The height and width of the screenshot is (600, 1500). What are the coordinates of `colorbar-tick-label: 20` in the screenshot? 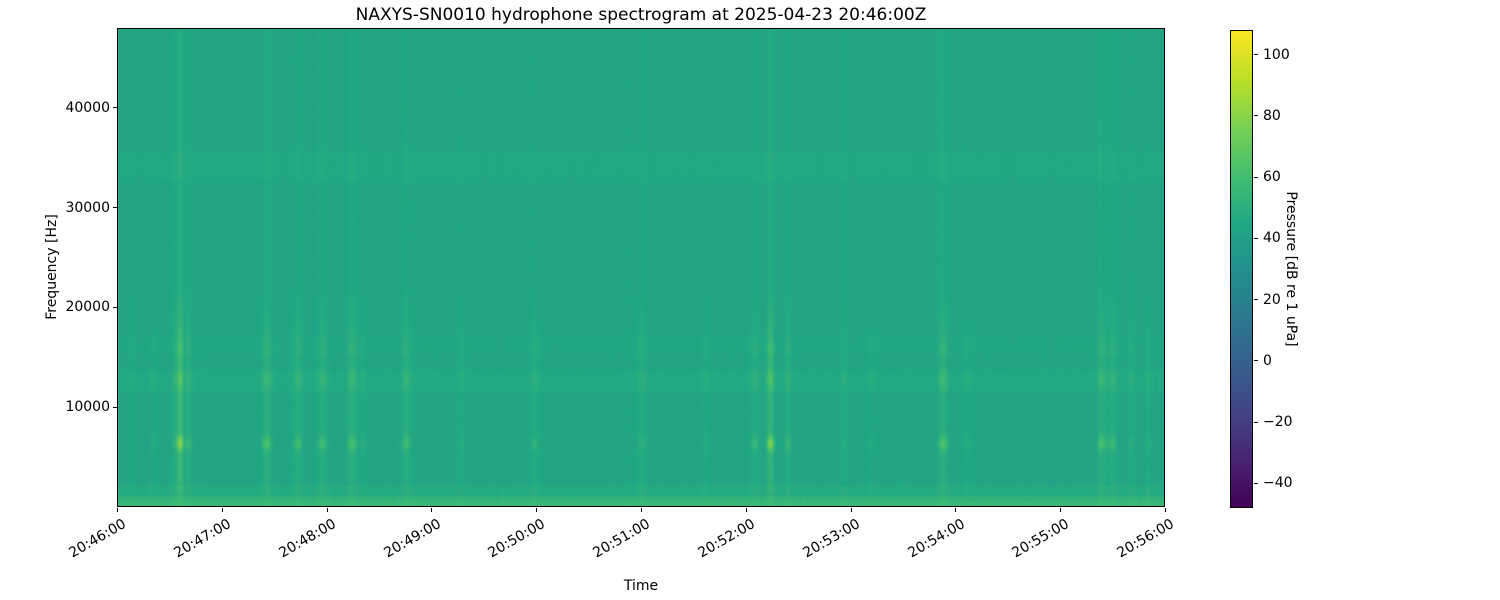 It's located at (1272, 299).